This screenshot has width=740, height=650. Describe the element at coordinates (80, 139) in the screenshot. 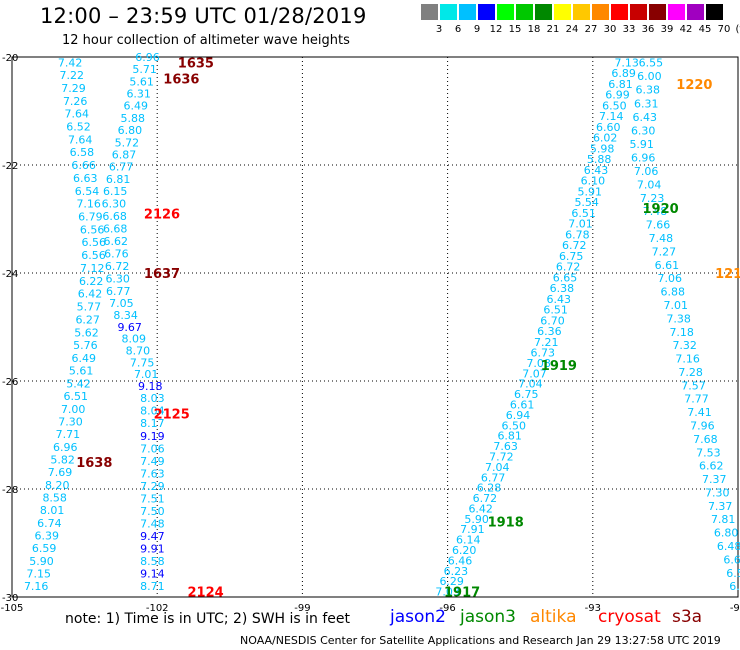

I see `wave-height-label: 7.64` at that location.